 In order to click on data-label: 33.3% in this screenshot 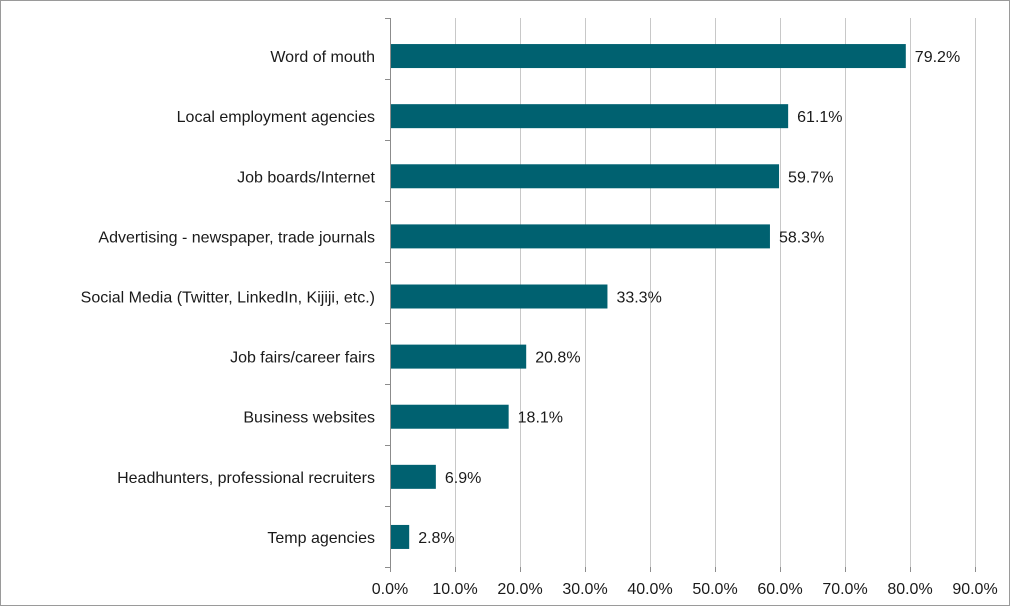, I will do `click(638, 298)`.